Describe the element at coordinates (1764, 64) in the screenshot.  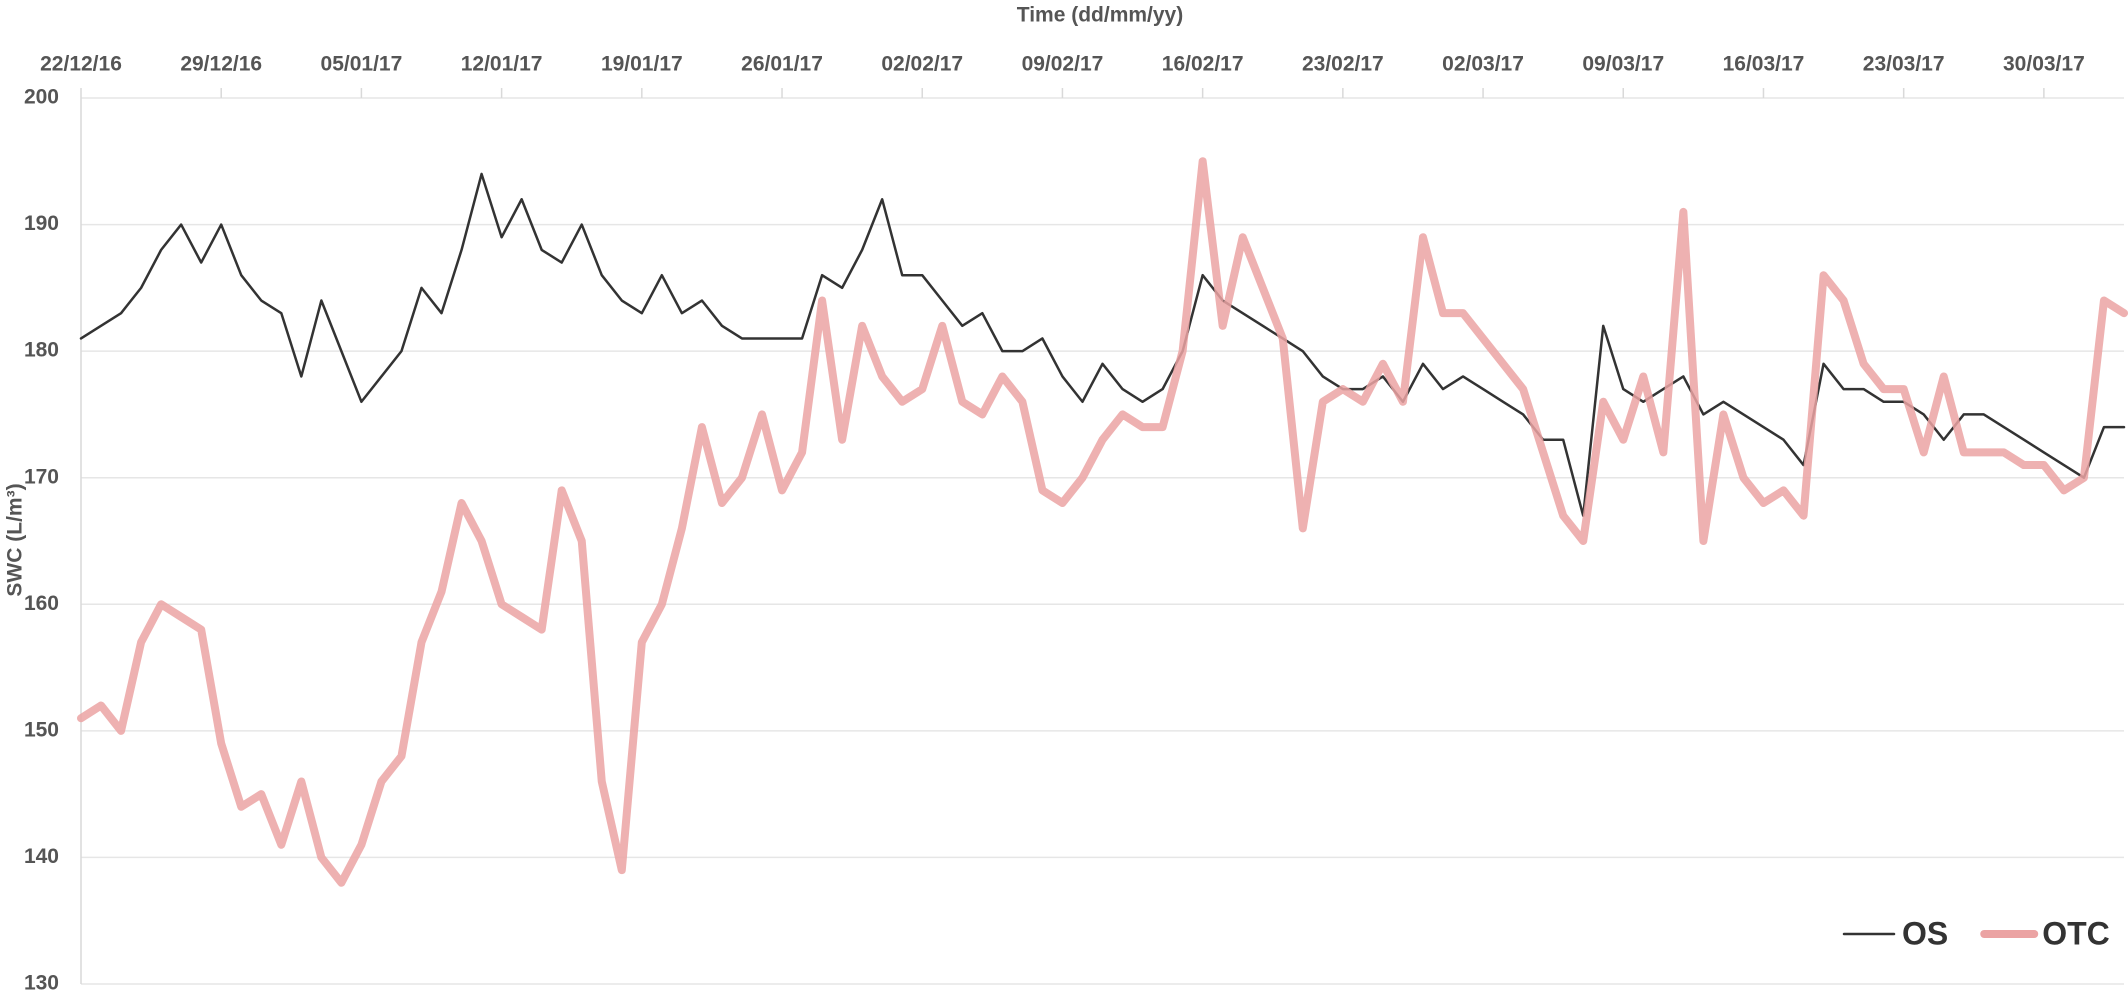
I see `x-tick-label: 16/03/17` at that location.